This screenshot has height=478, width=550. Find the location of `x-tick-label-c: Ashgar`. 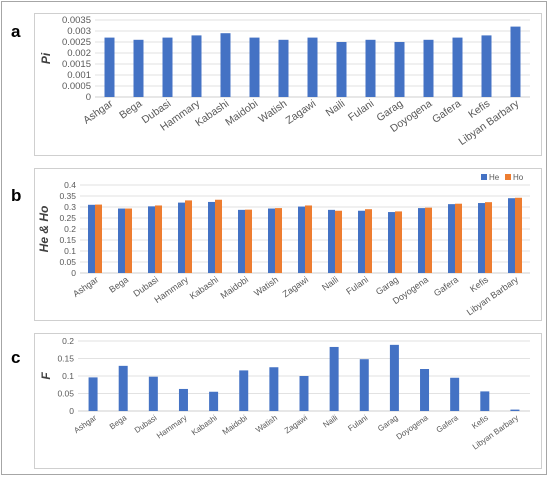

x-tick-label-c: Ashgar is located at coordinates (85, 424).